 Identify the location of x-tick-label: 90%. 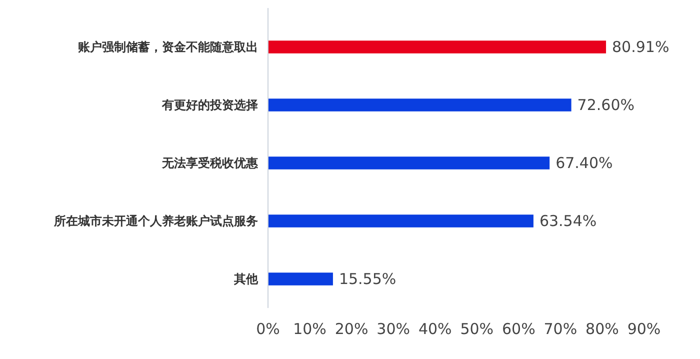
(644, 329).